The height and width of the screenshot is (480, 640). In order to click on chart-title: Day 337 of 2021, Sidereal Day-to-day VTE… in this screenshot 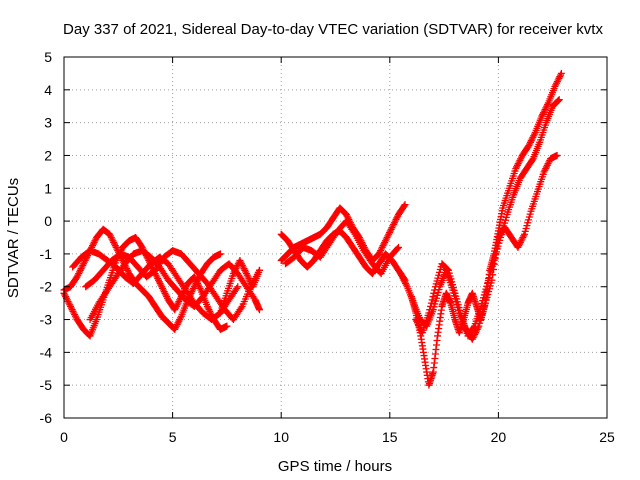, I will do `click(333, 29)`.